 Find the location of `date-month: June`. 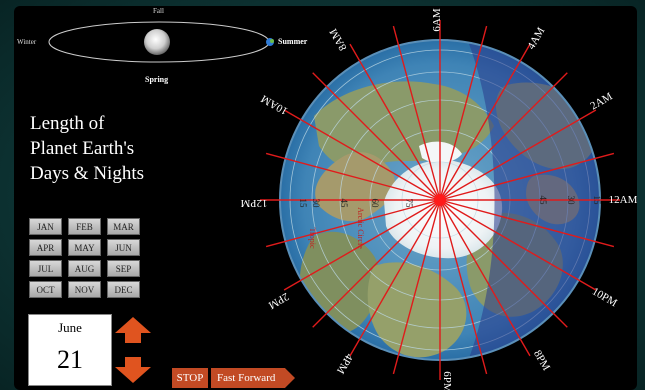

date-month: June is located at coordinates (70, 327).